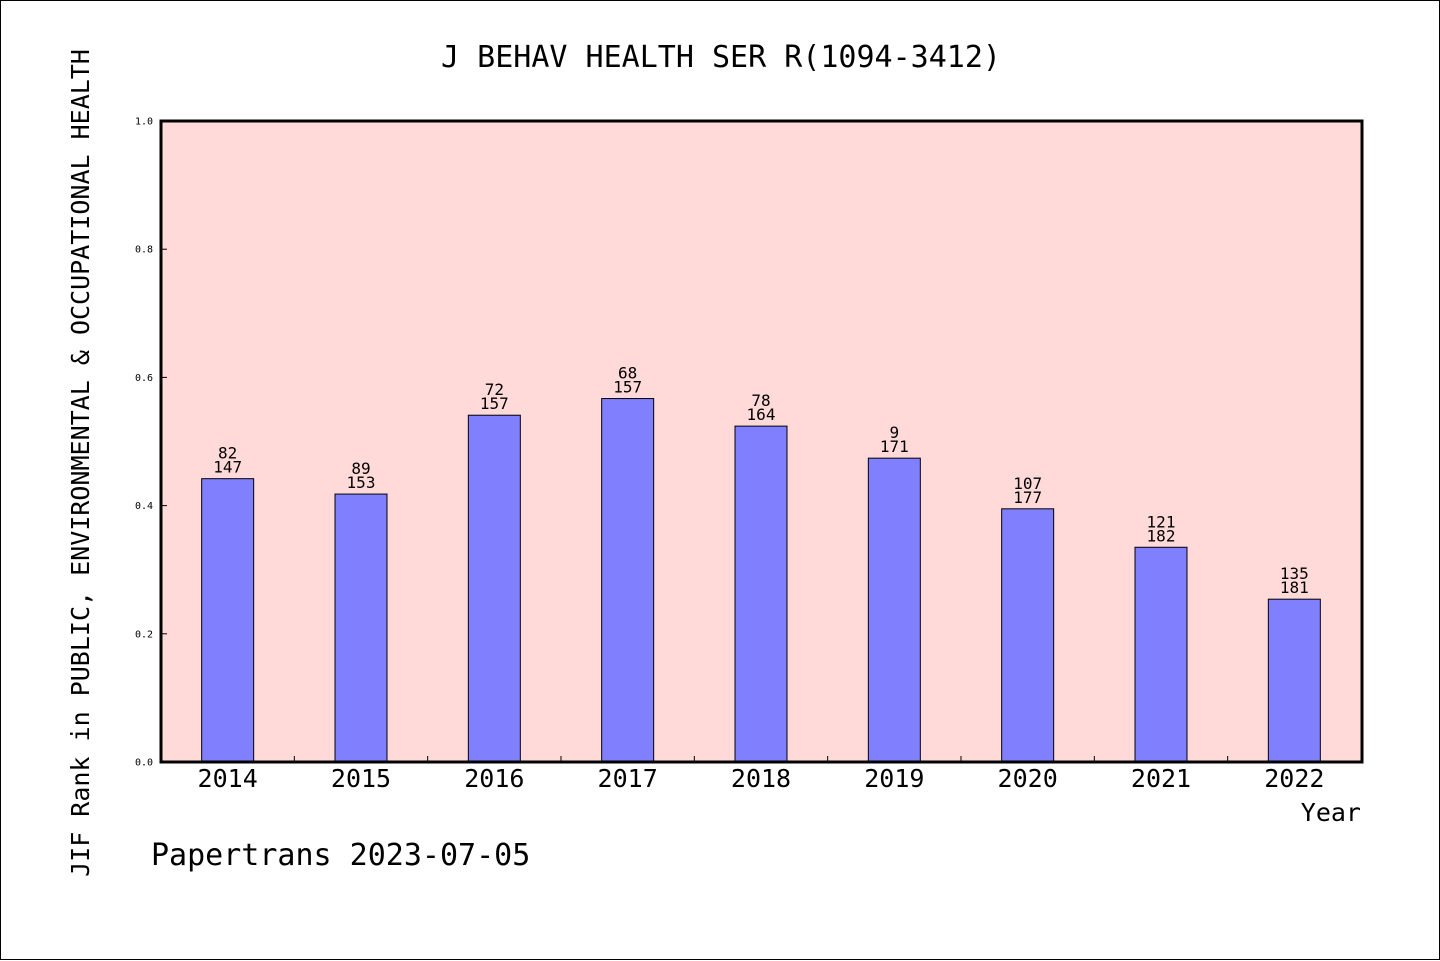 Image resolution: width=1440 pixels, height=961 pixels. What do you see at coordinates (361, 482) in the screenshot?
I see `bar-label-bottom: 153` at bounding box center [361, 482].